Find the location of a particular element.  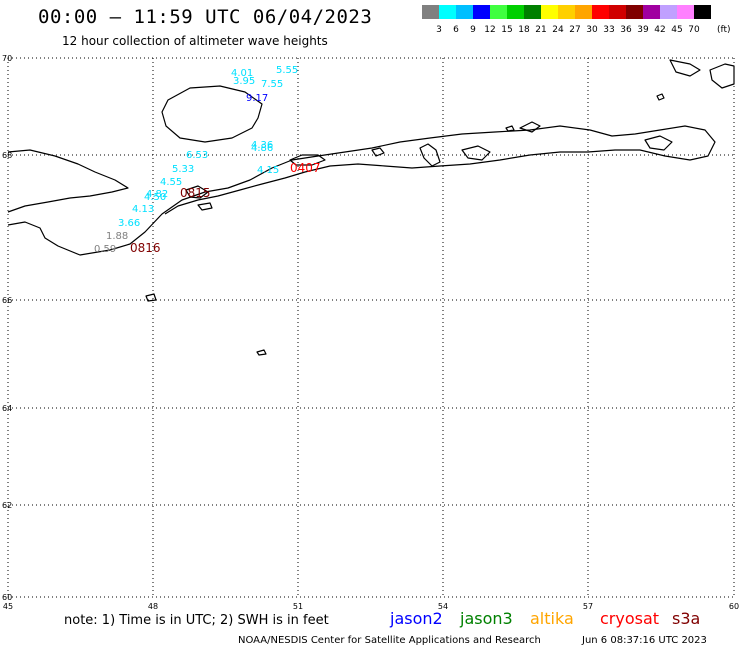

legend-cryosat: cryosat is located at coordinates (630, 618).